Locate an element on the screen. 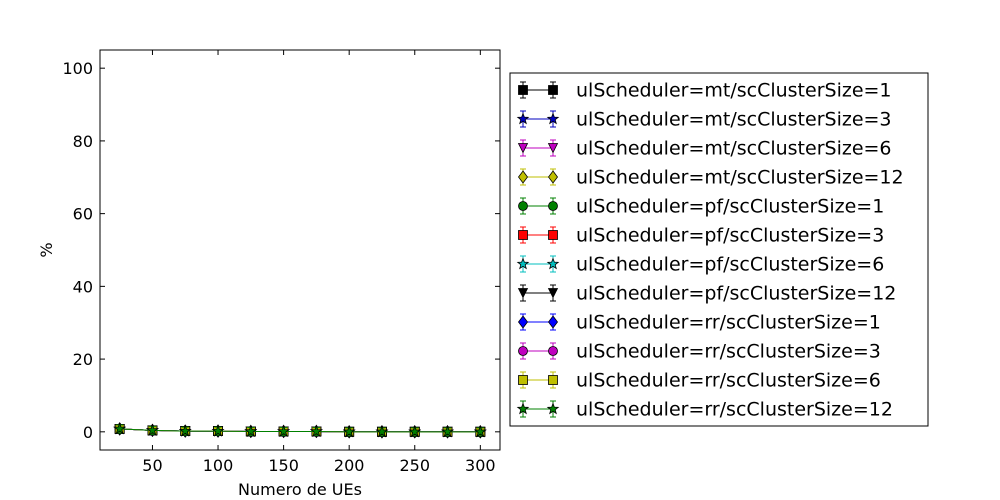  legend-label: ulScheduler=mt/scClusterSize=1 is located at coordinates (734, 91).